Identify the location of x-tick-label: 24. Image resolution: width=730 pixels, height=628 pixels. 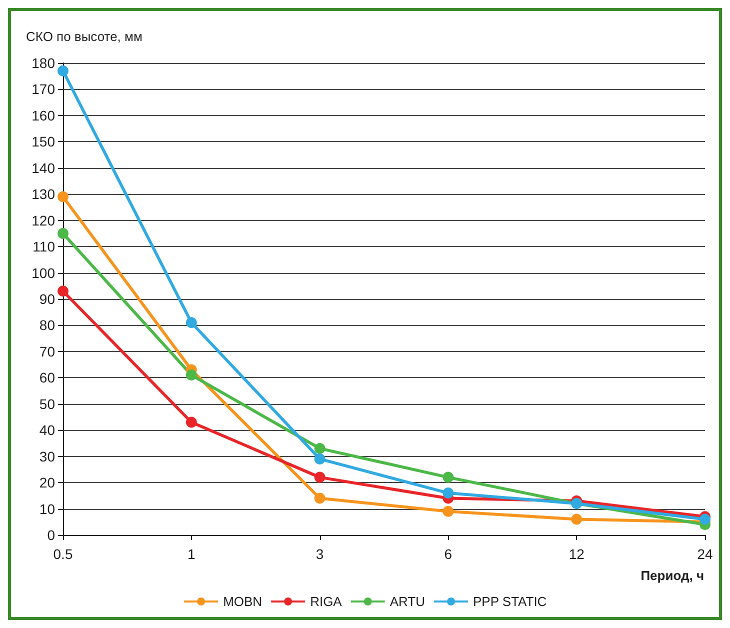
(705, 554).